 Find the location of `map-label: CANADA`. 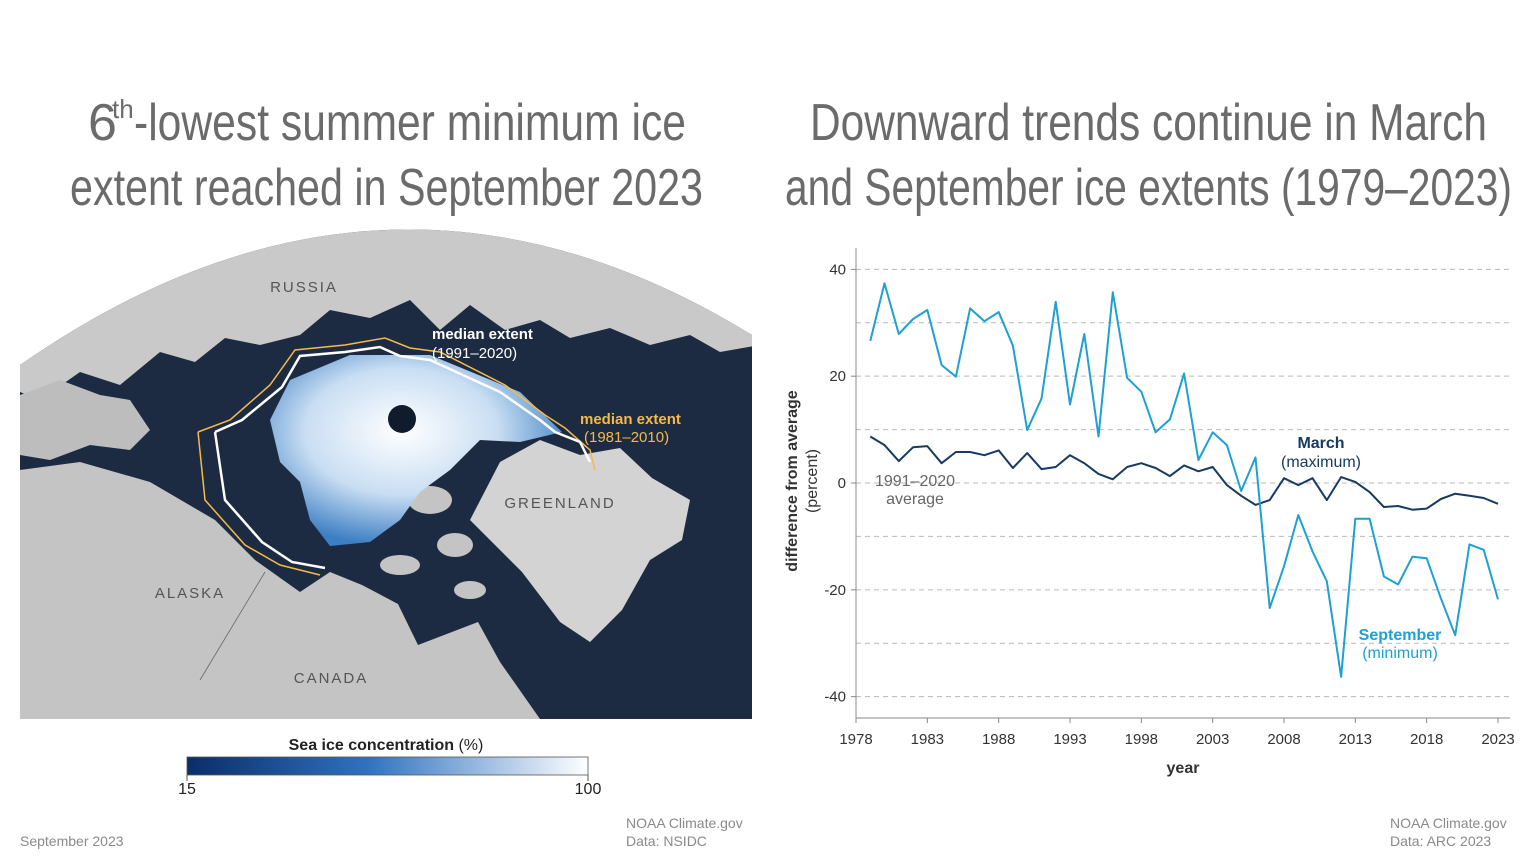

map-label: CANADA is located at coordinates (331, 678).